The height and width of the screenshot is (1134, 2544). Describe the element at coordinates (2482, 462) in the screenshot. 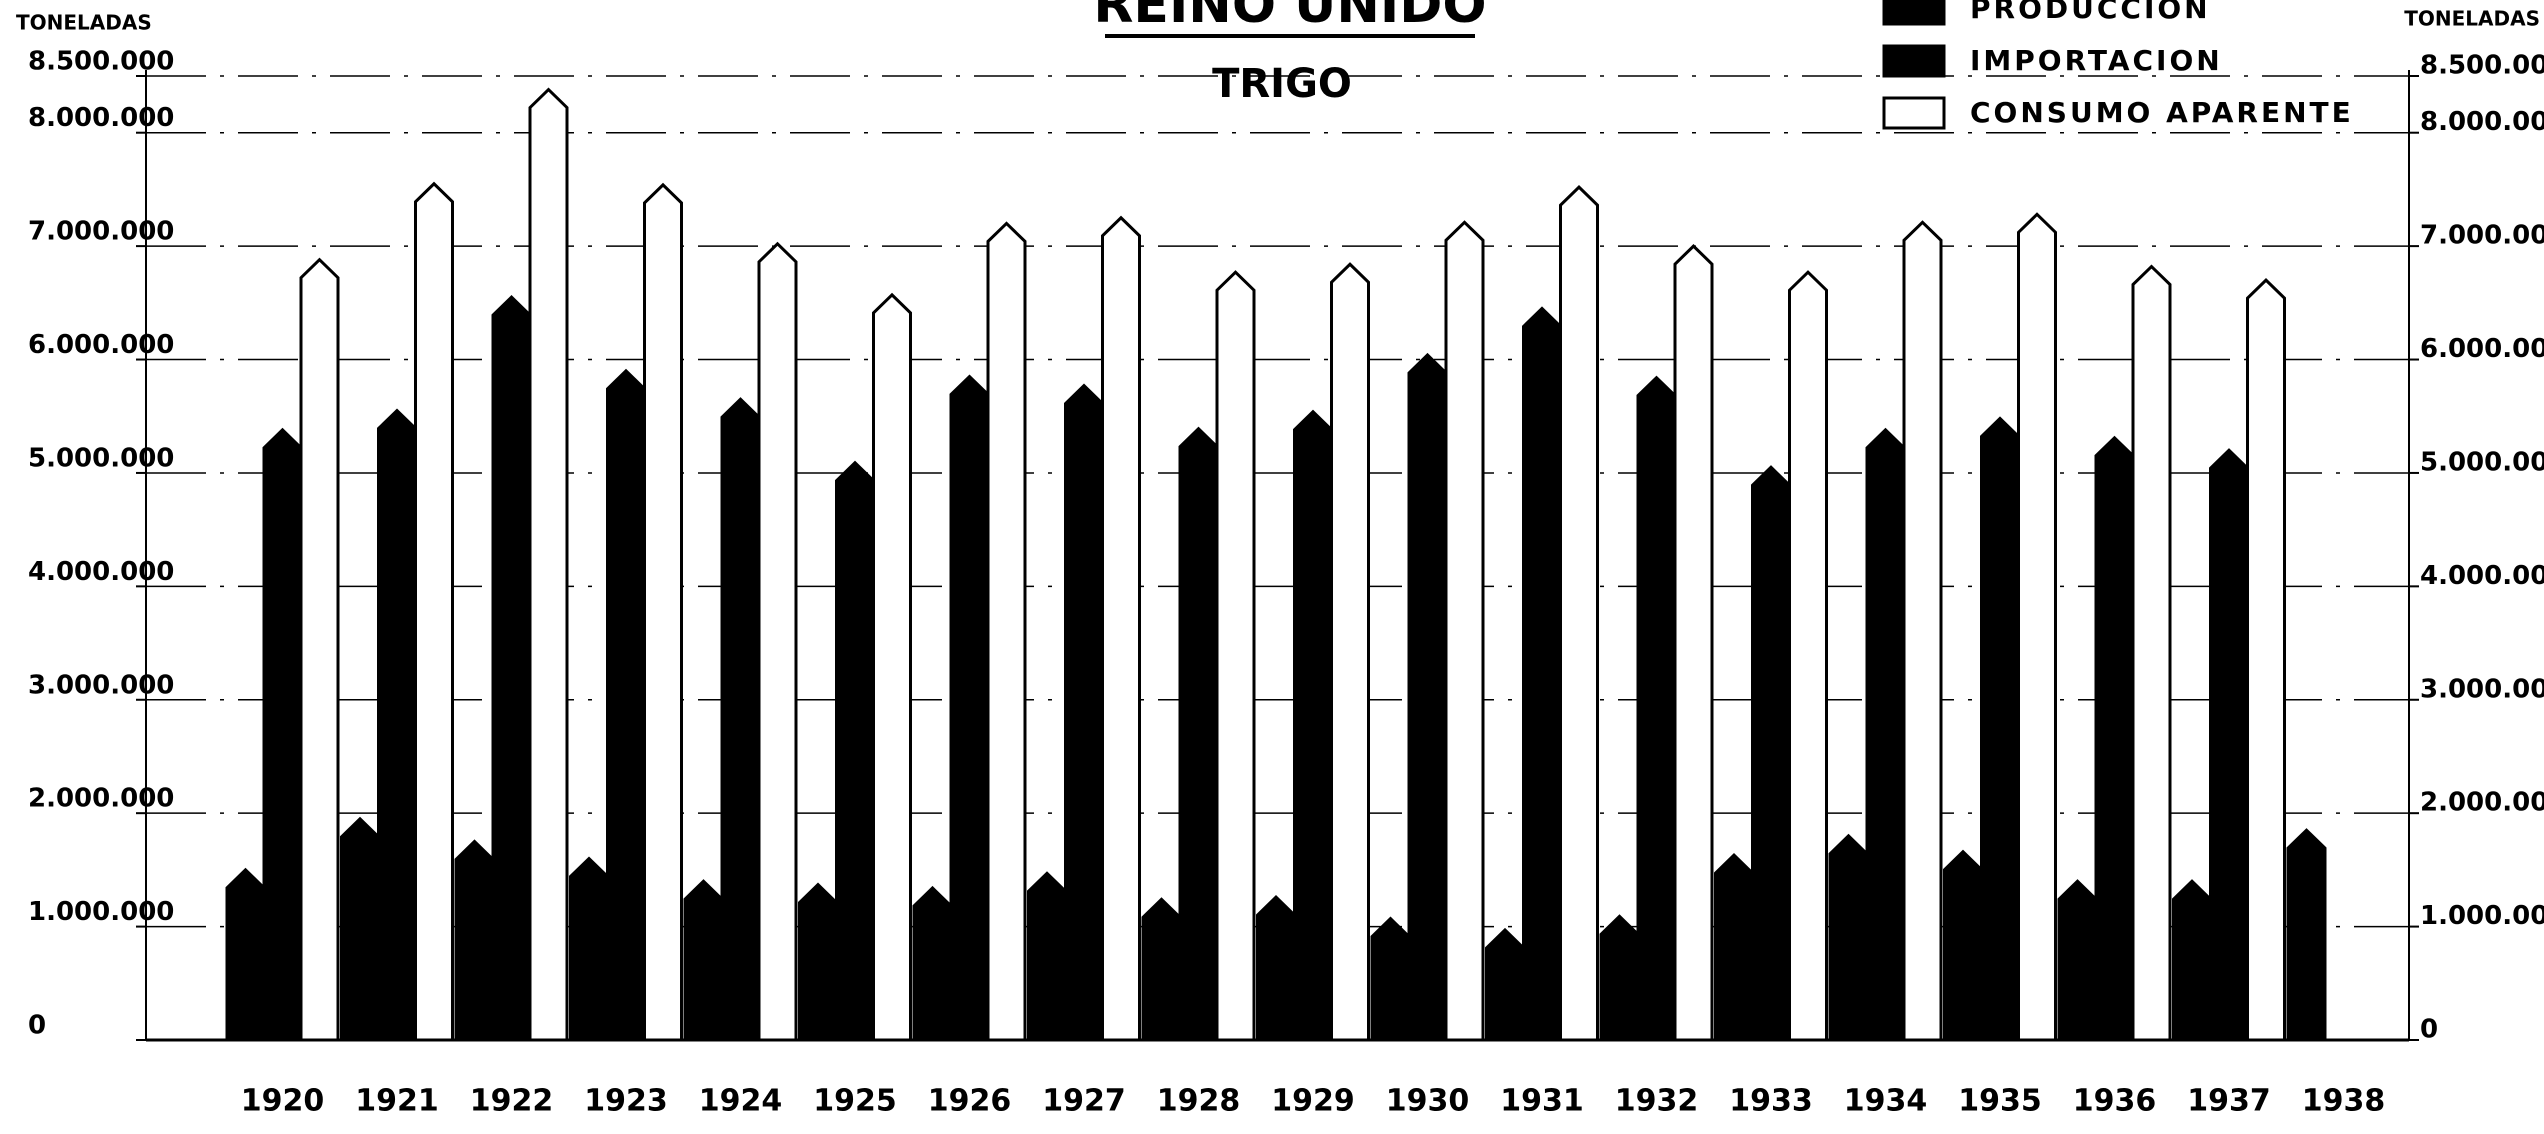

I see `y2-tick-label: 5.000.000` at that location.